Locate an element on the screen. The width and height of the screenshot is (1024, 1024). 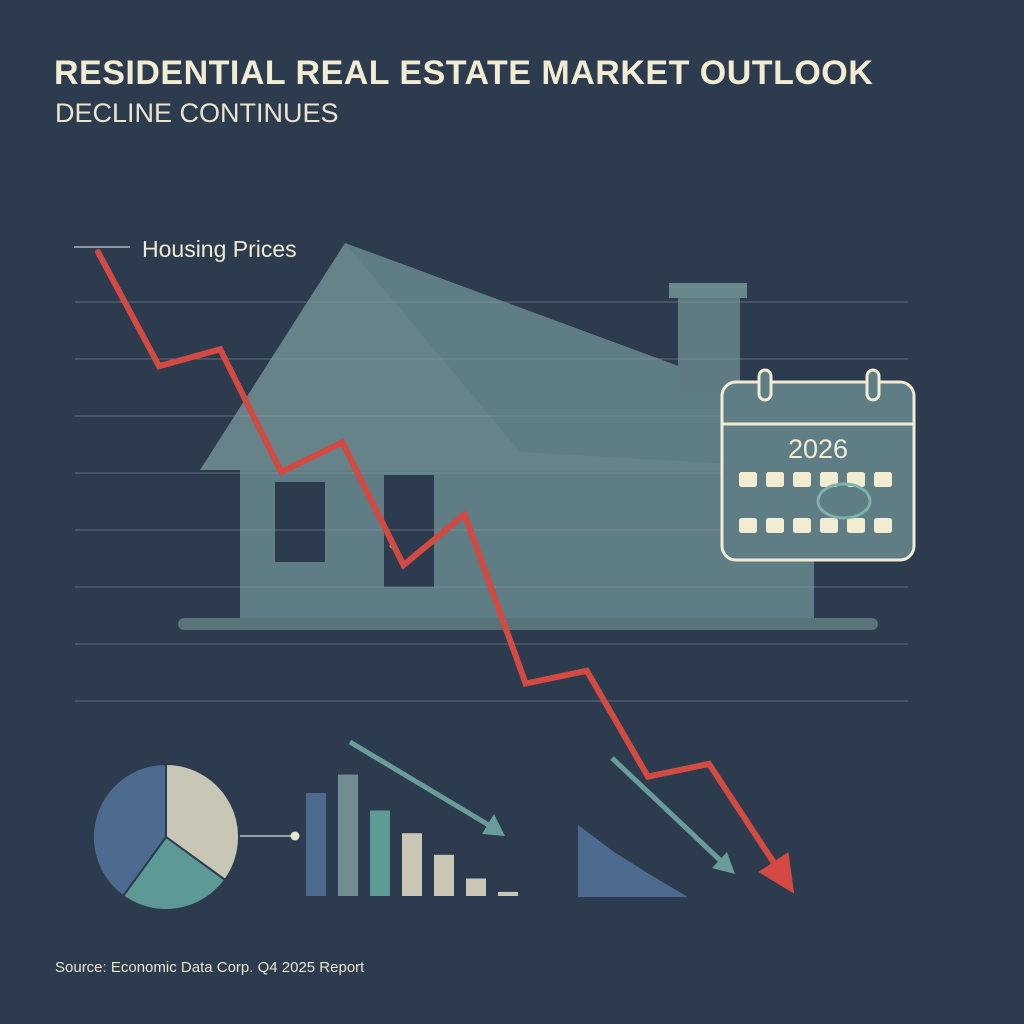
house-door is located at coordinates (409, 531).